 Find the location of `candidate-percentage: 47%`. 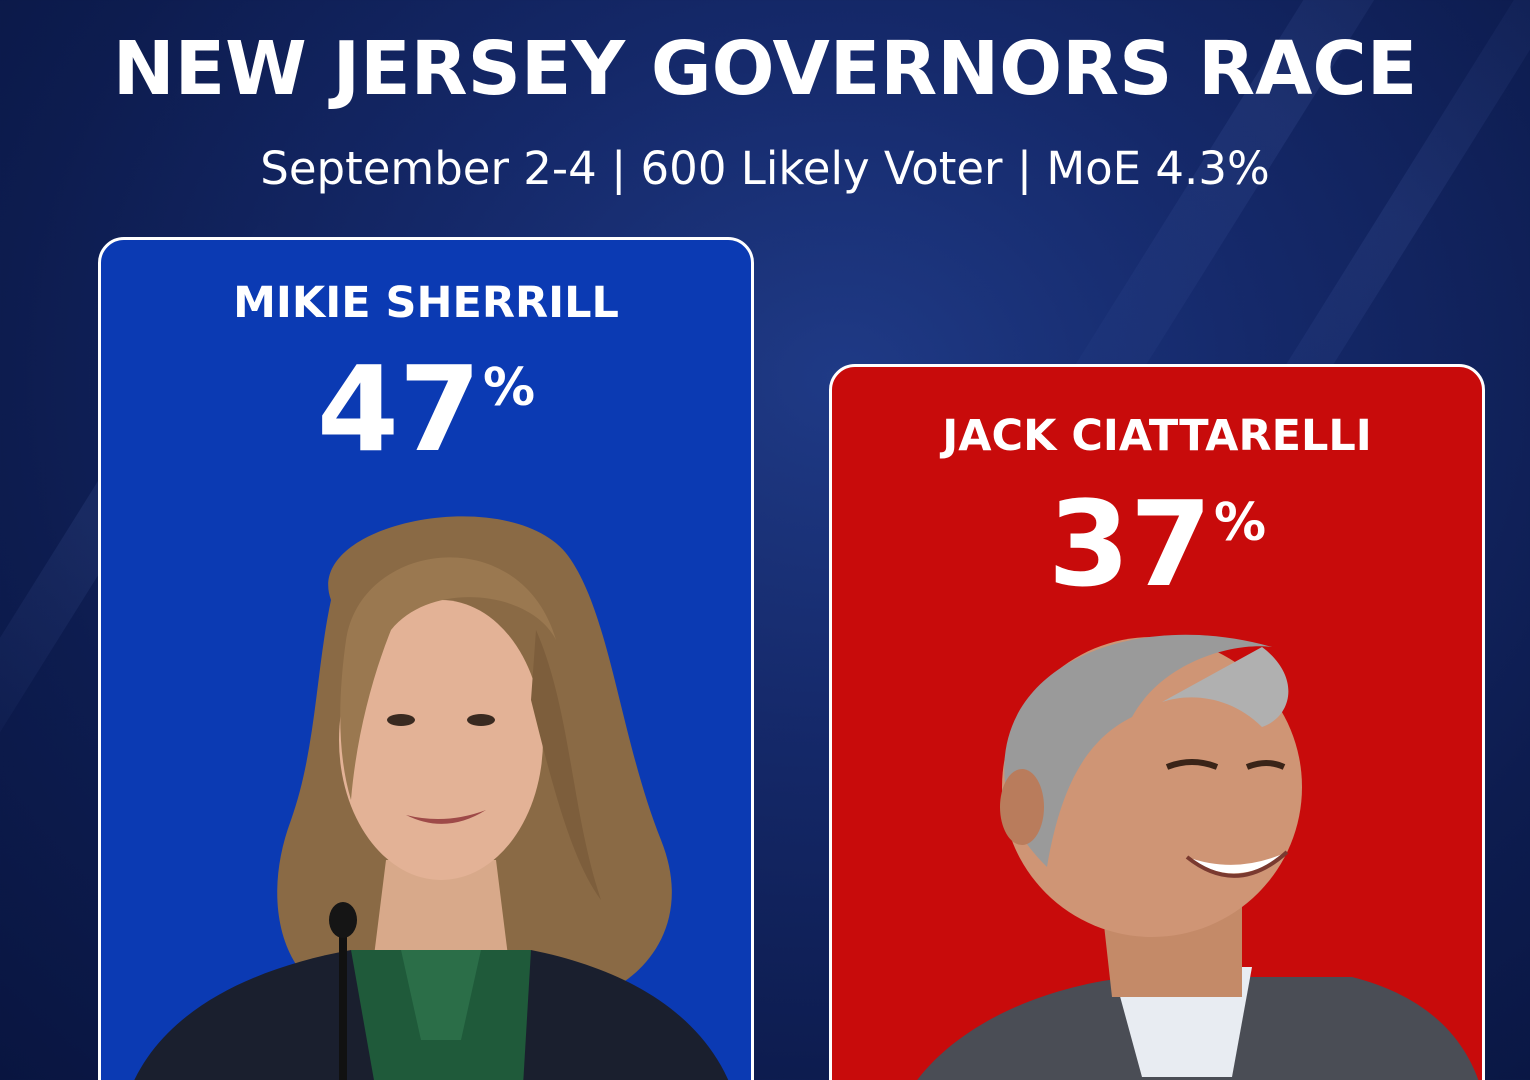

candidate-percentage: 47% is located at coordinates (426, 409).